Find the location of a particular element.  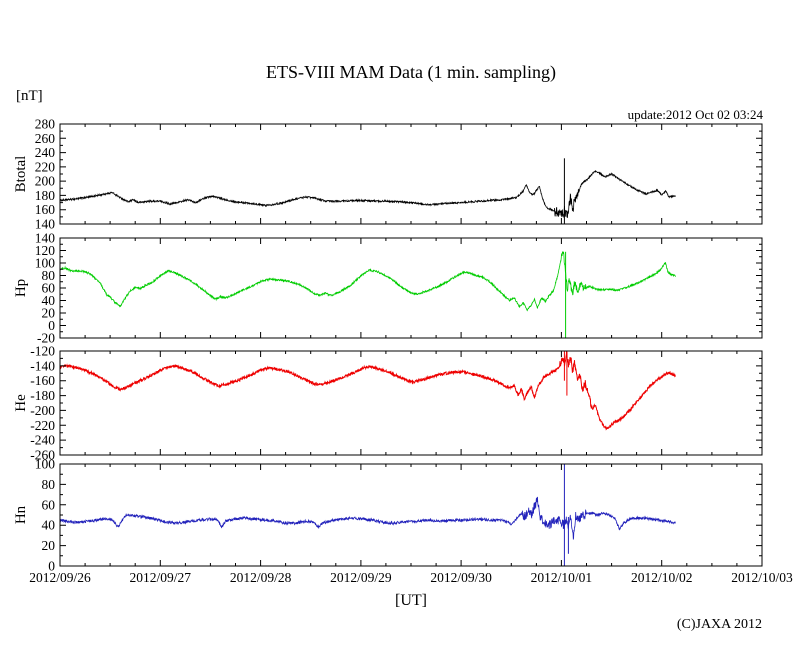

ytick-label-btotal: 180 is located at coordinates (45, 195).